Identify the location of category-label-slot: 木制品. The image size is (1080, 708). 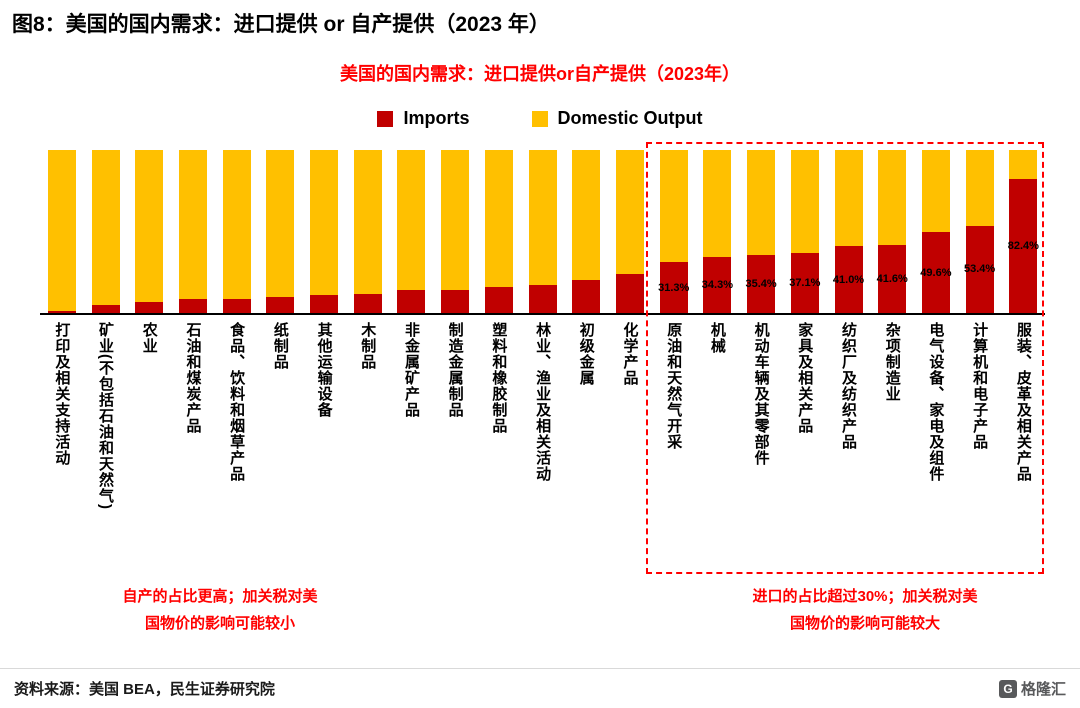
(368, 444).